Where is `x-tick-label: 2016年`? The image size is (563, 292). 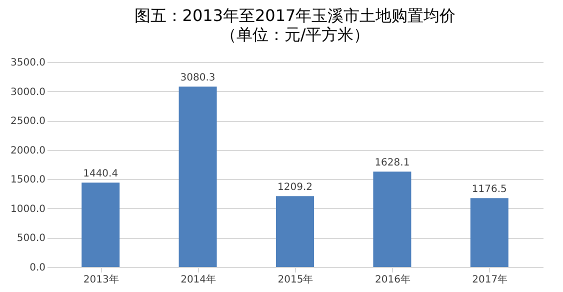 x-tick-label: 2016年 is located at coordinates (392, 280).